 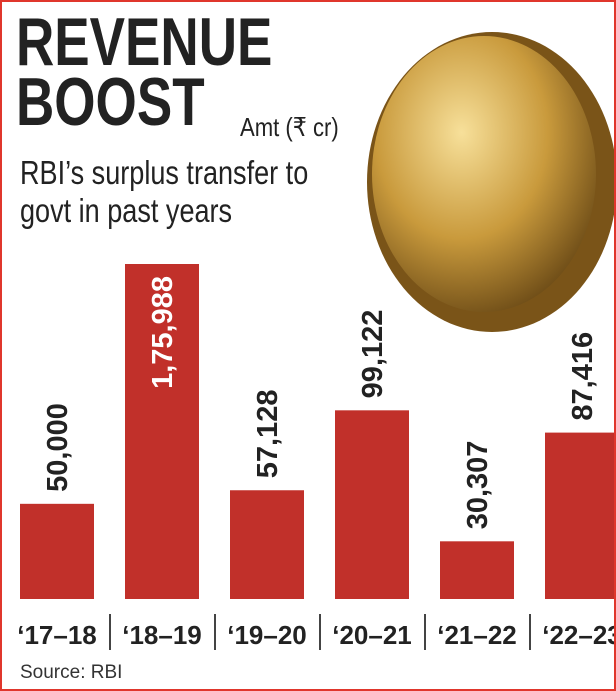 I want to click on x-tick-label: ‘20–21, so click(x=372, y=635).